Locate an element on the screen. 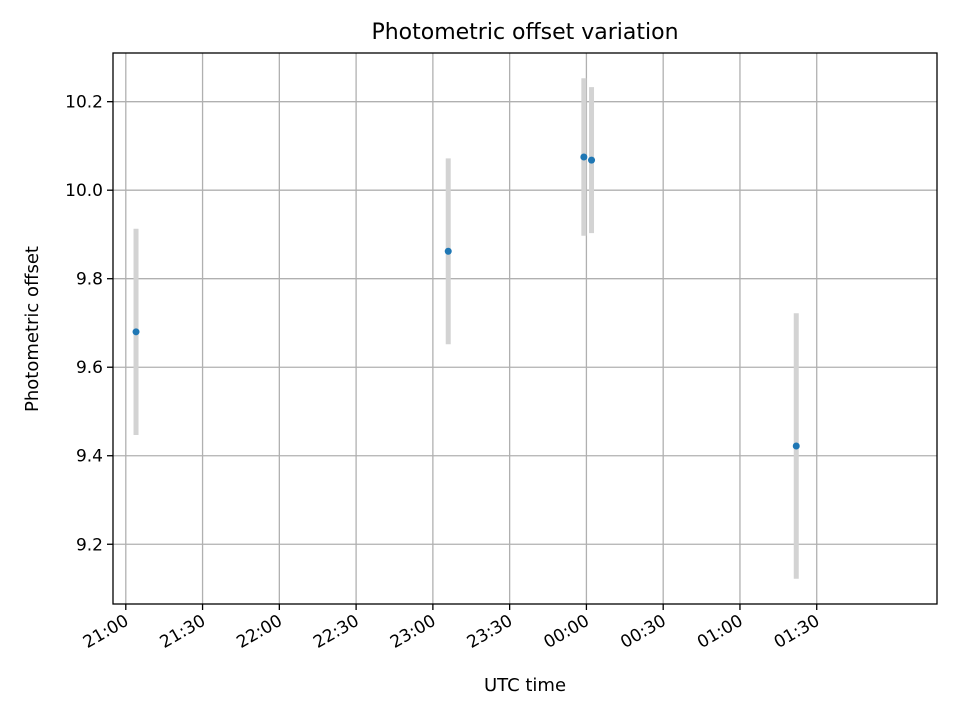  y-tick-label: 9.8 is located at coordinates (89, 280).